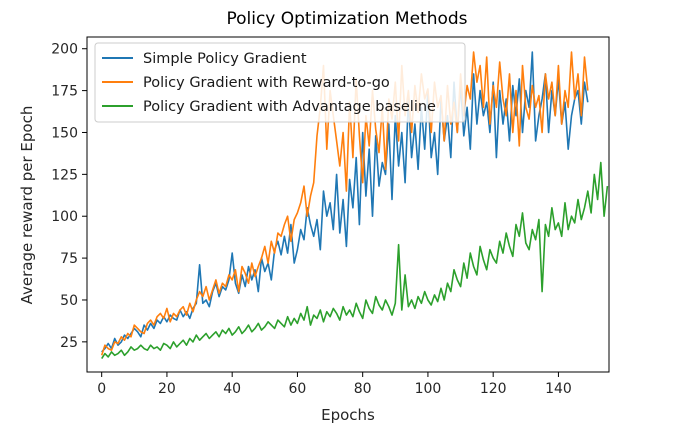  Describe the element at coordinates (69, 259) in the screenshot. I see `y-tick-label: 75` at that location.